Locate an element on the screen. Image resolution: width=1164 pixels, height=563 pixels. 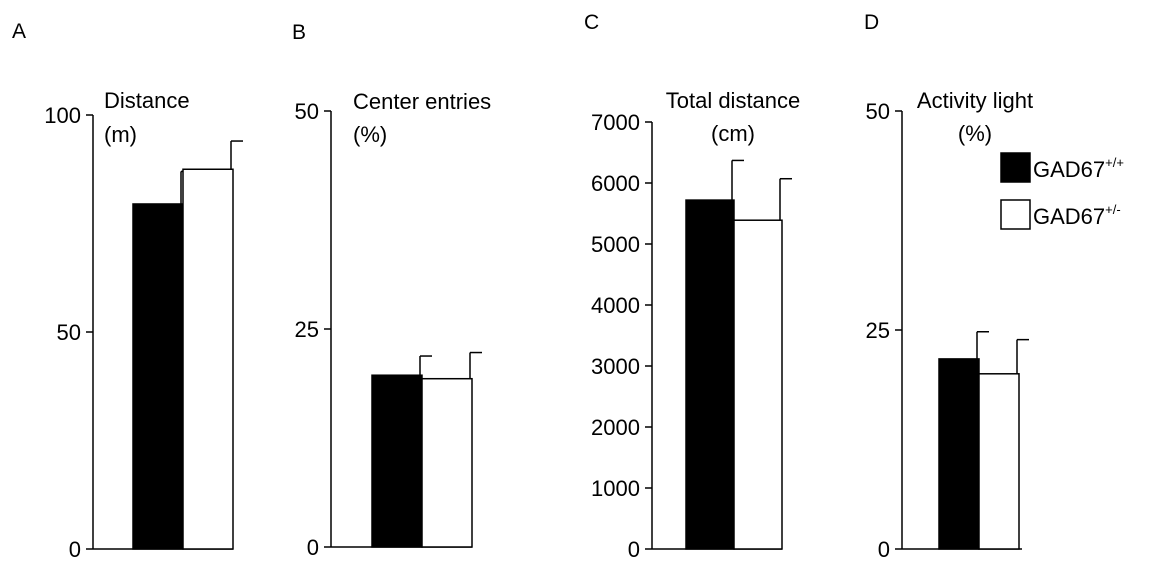
panel-letter-d: D is located at coordinates (871, 22).